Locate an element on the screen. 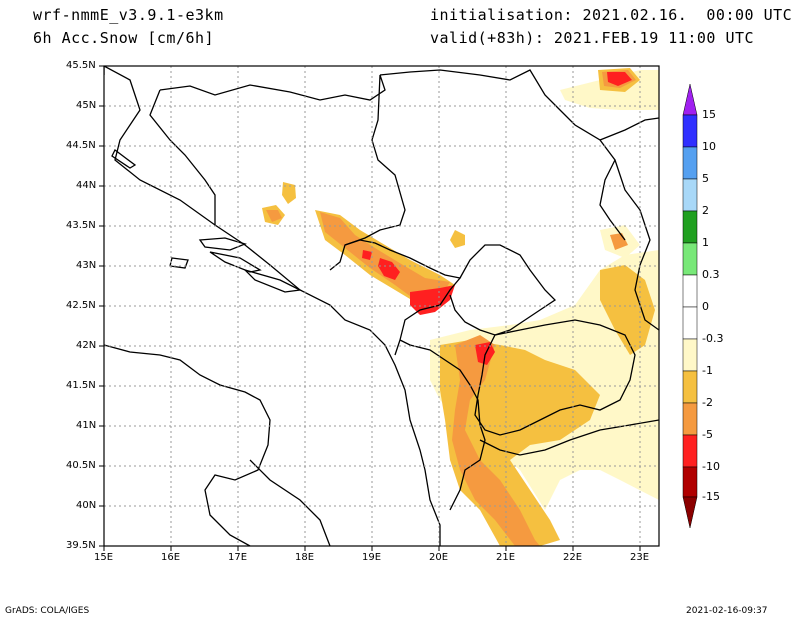 The width and height of the screenshot is (800, 618). valid-time: valid(+83h): 2021.FEB.19 11:00 UTC is located at coordinates (592, 38).